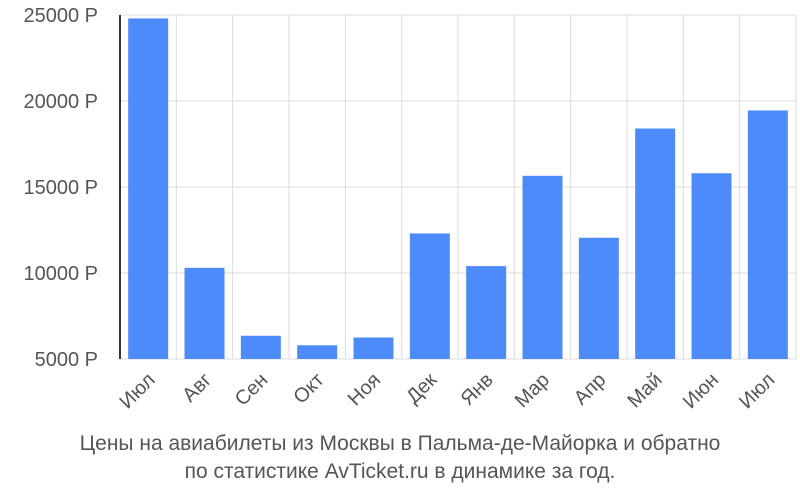 The image size is (800, 500). I want to click on x-tick-label: Окт, so click(308, 388).